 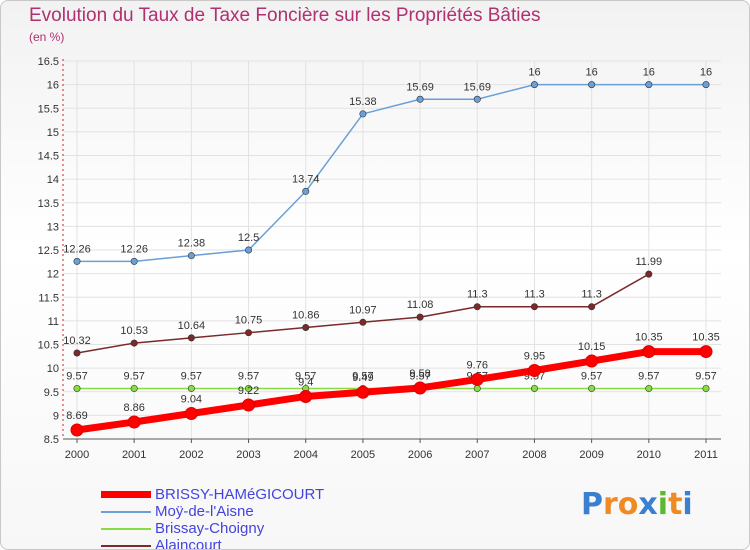 I want to click on data-label: 9.4, so click(x=305, y=382).